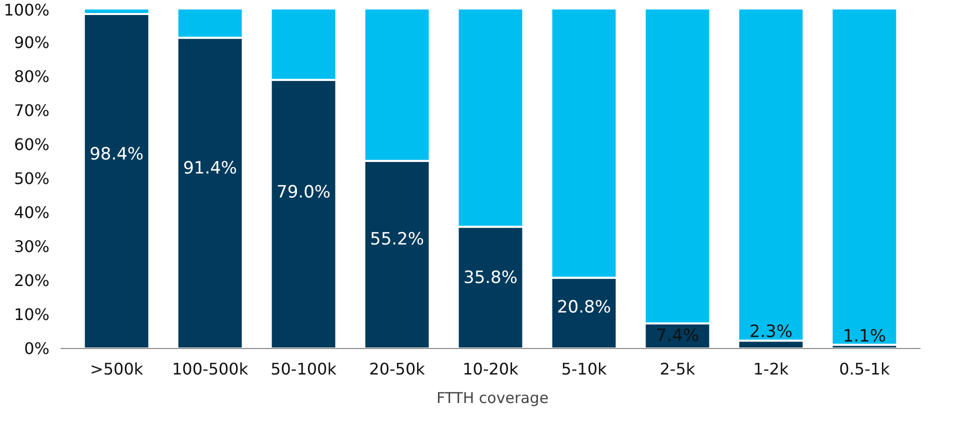 This screenshot has height=443, width=956. Describe the element at coordinates (583, 307) in the screenshot. I see `data-label: 20.8%` at that location.